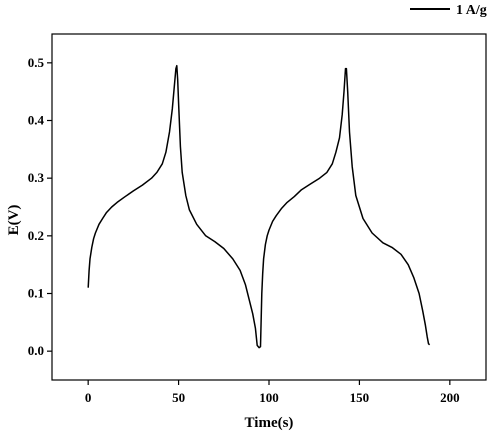 This screenshot has width=498, height=439. I want to click on y-tick-label: 0.4, so click(36, 120).